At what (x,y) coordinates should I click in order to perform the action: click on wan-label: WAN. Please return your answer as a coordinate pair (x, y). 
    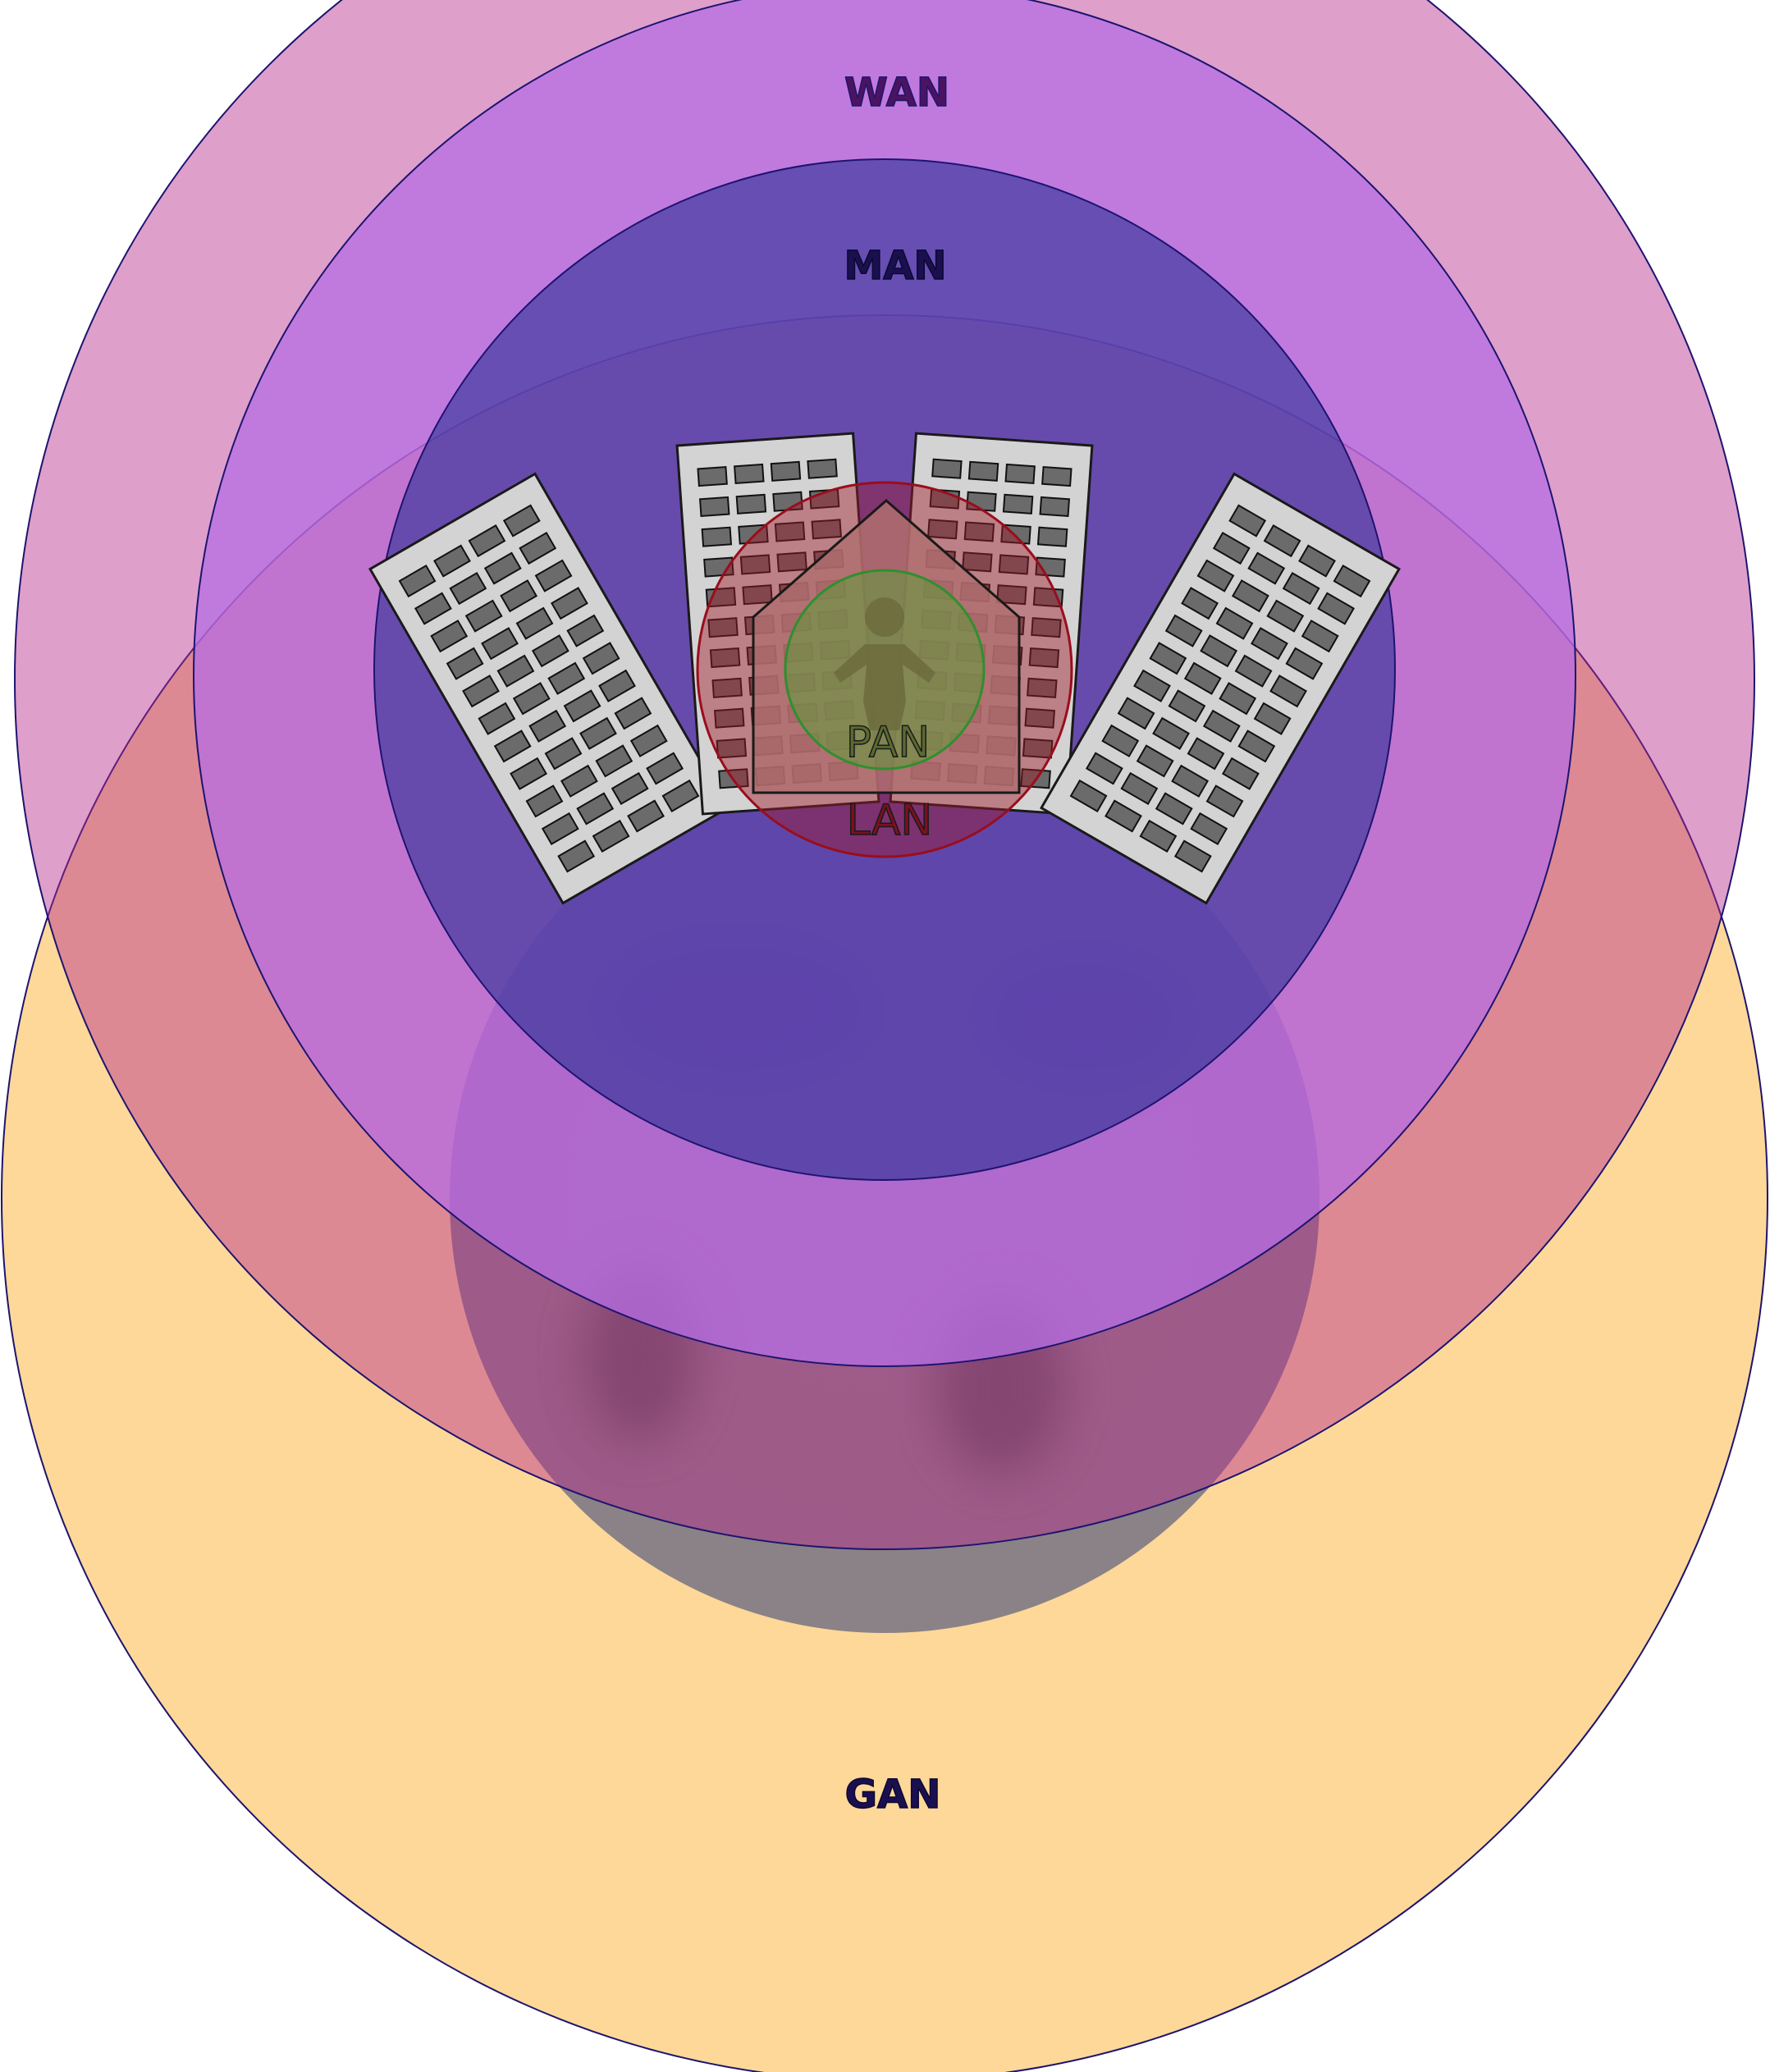
    Looking at the image, I should click on (896, 93).